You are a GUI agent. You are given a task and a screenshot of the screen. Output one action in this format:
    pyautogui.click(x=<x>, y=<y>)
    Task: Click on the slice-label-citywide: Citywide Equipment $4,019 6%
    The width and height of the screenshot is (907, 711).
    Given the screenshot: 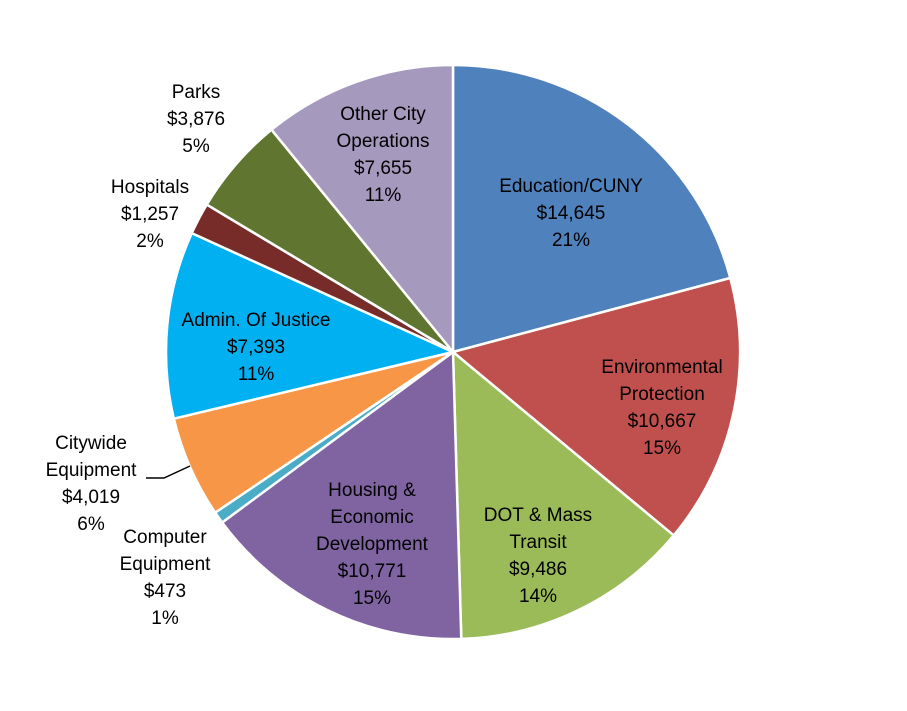 What is the action you would take?
    pyautogui.click(x=92, y=484)
    